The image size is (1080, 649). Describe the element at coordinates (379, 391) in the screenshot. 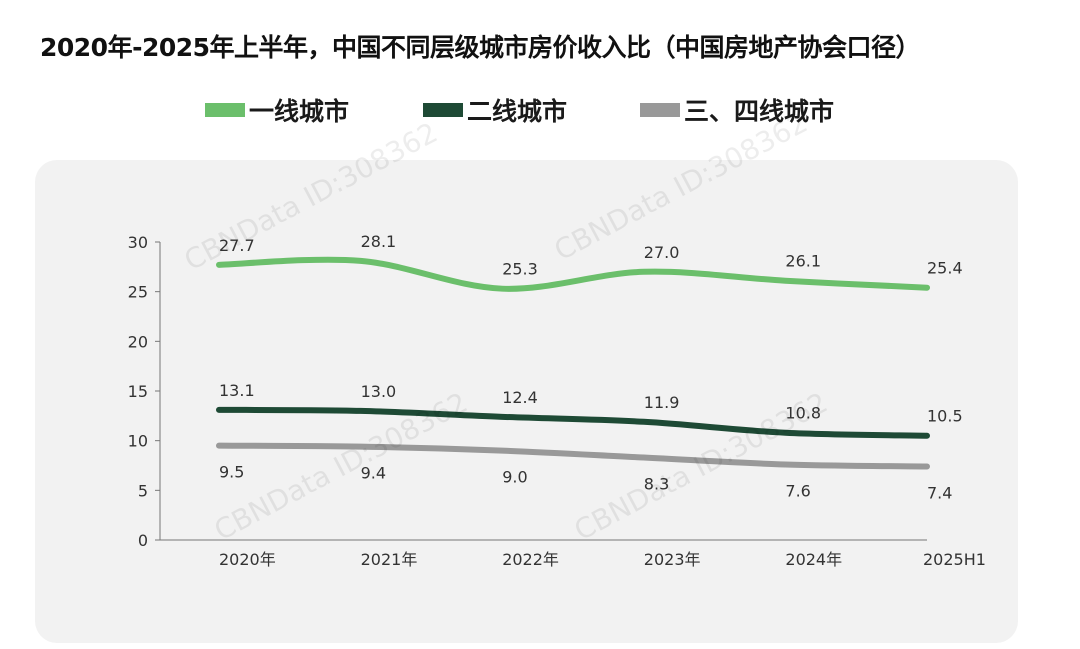

I see `data-label: 13.0` at that location.